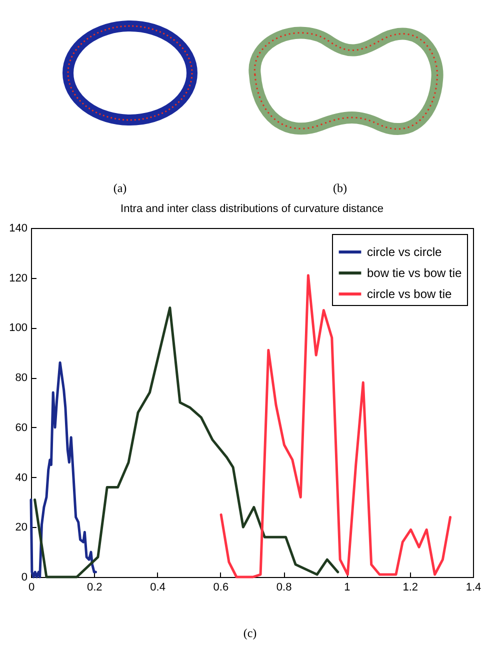  What do you see at coordinates (21, 528) in the screenshot?
I see `y-tick-label: 20` at bounding box center [21, 528].